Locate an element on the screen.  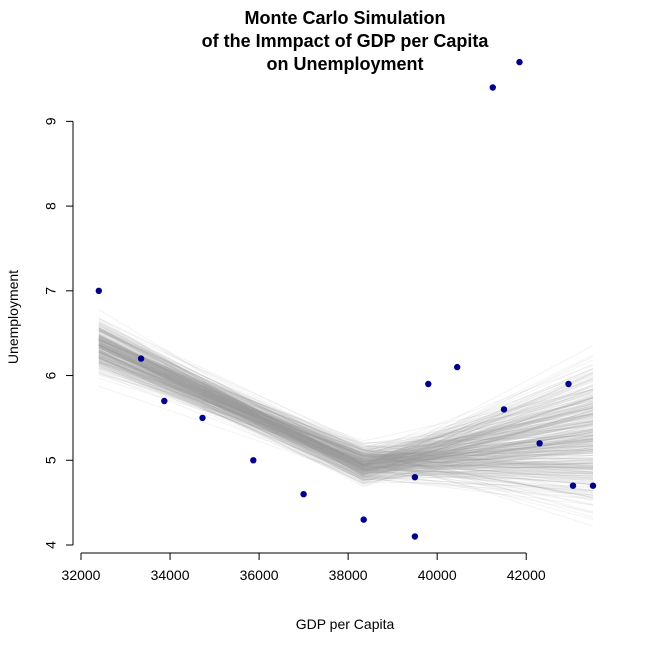
y-tick-label: 9 is located at coordinates (51, 121).